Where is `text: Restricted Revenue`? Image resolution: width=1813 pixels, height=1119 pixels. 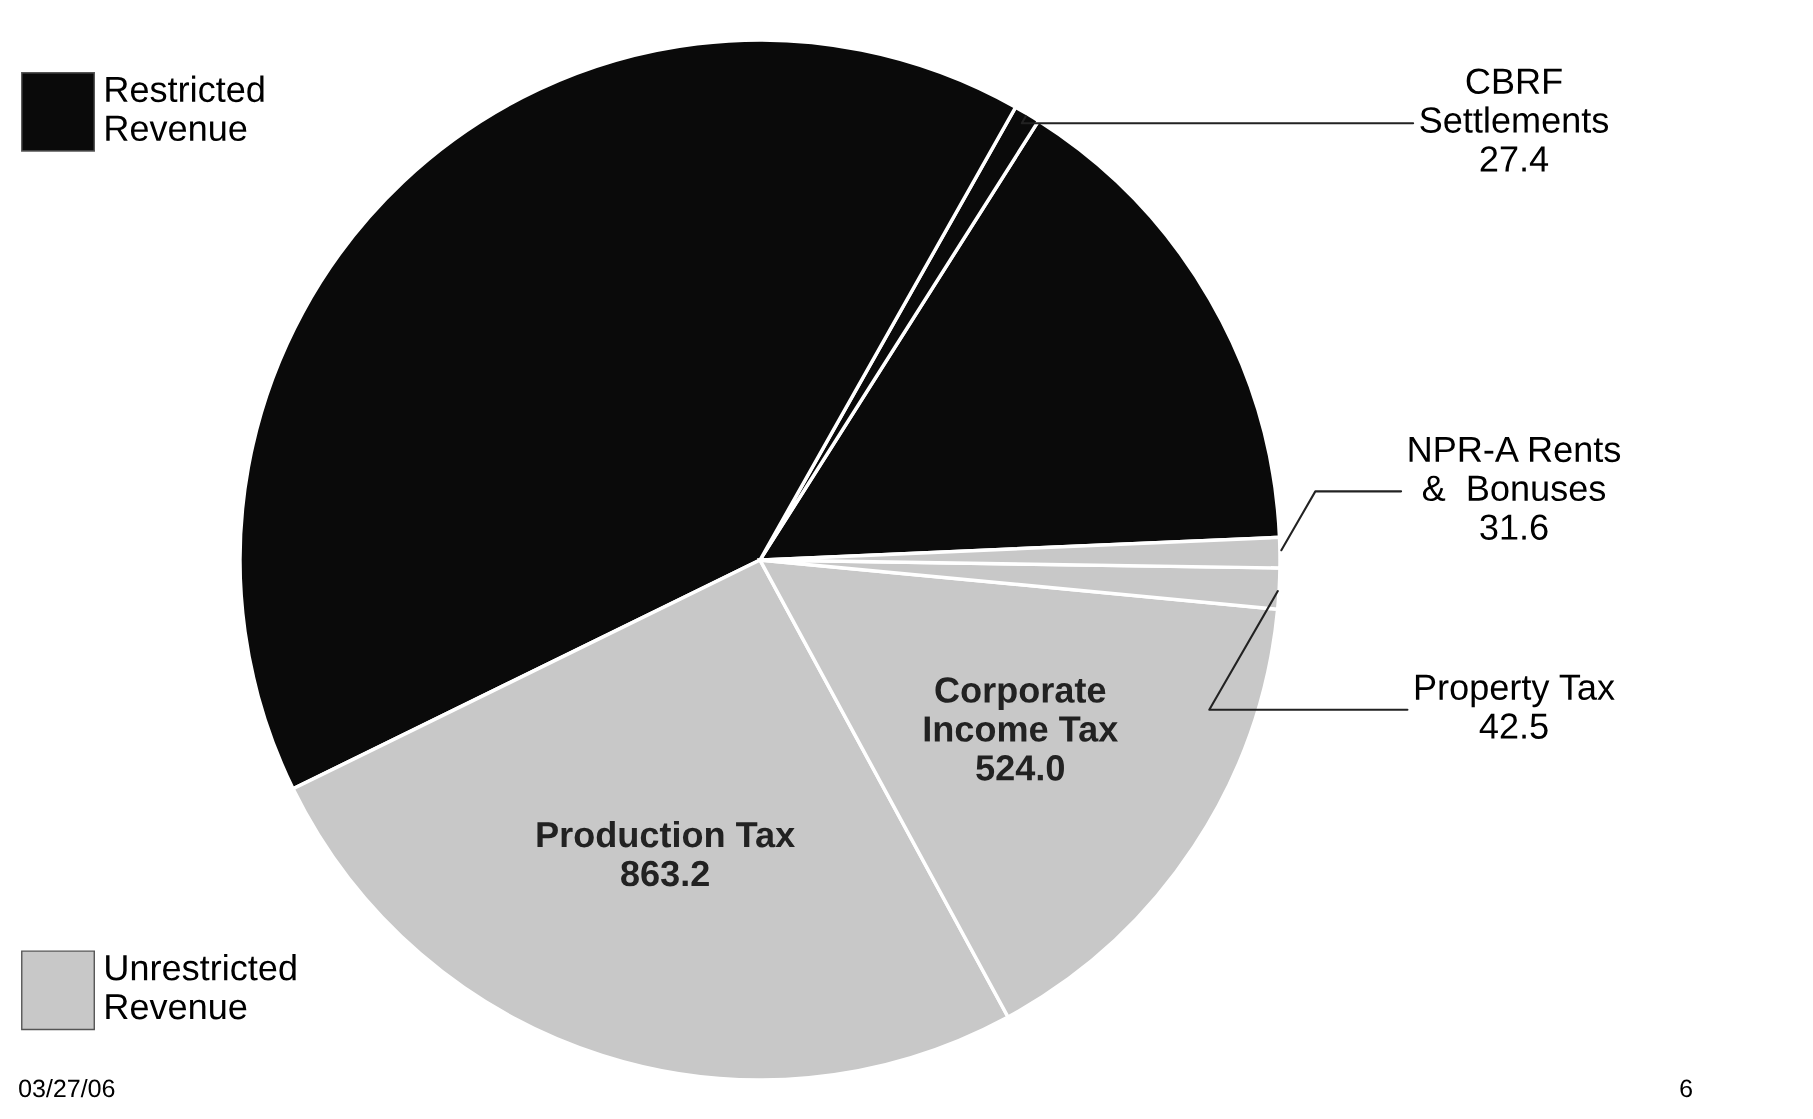
text: Restricted Revenue is located at coordinates (185, 108).